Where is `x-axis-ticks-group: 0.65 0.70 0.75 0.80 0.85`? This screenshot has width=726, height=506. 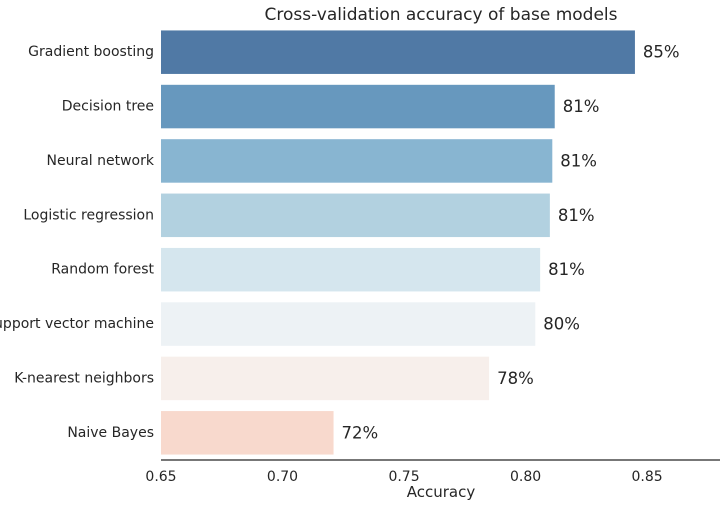 x-axis-ticks-group: 0.65 0.70 0.75 0.80 0.85 is located at coordinates (403, 477).